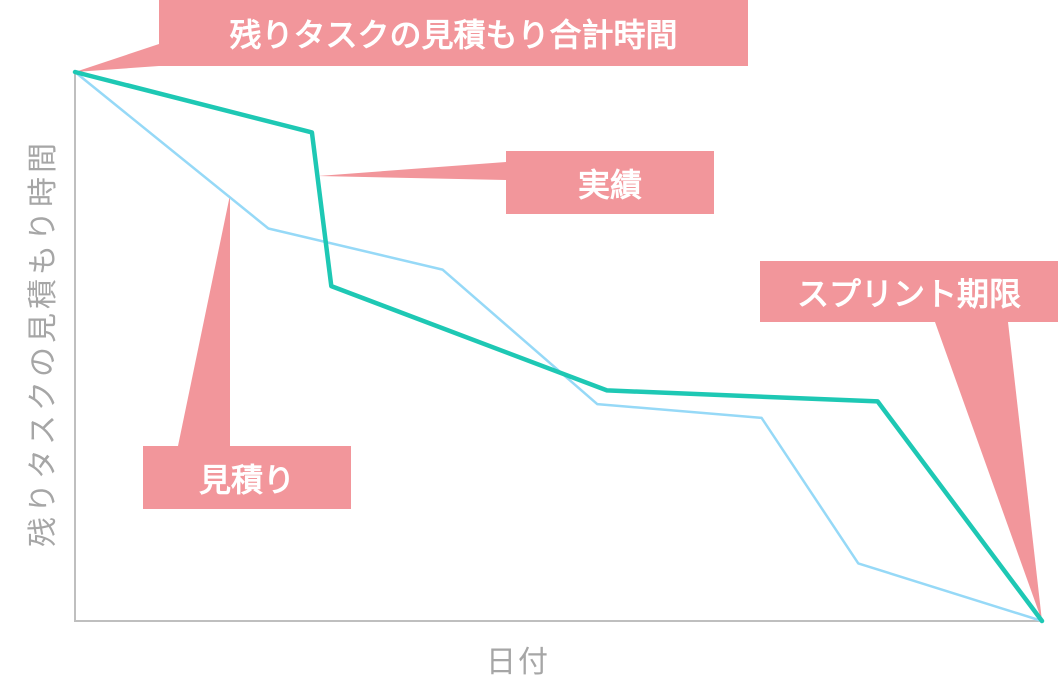  I want to click on callout-estimate: 見積り, so click(247, 477).